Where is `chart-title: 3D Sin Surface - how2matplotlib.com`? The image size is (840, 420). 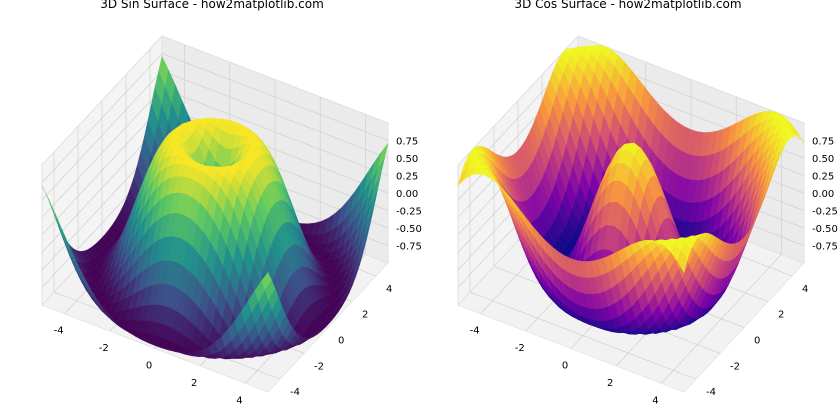
chart-title: 3D Sin Surface - how2matplotlib.com is located at coordinates (212, 5).